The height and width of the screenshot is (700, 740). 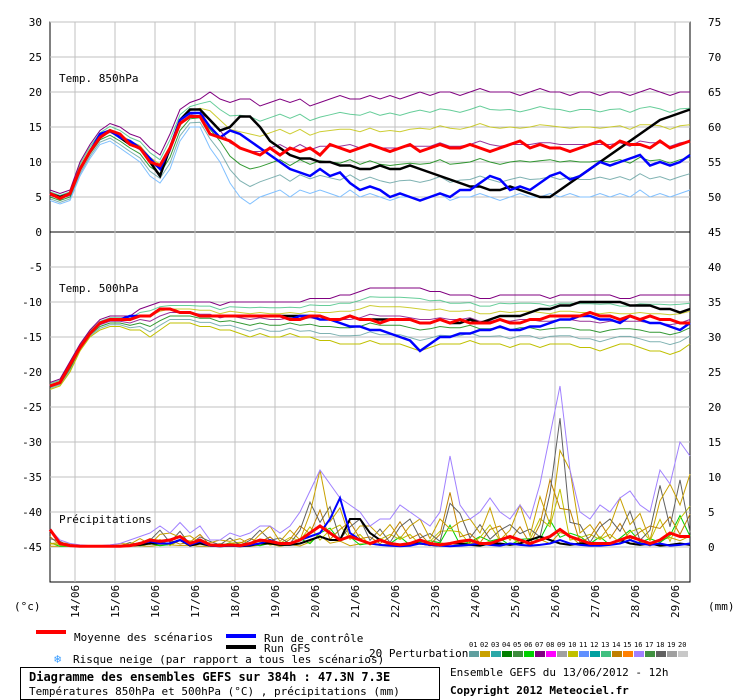 I want to click on perturbation-number: 18, so click(x=660, y=645).